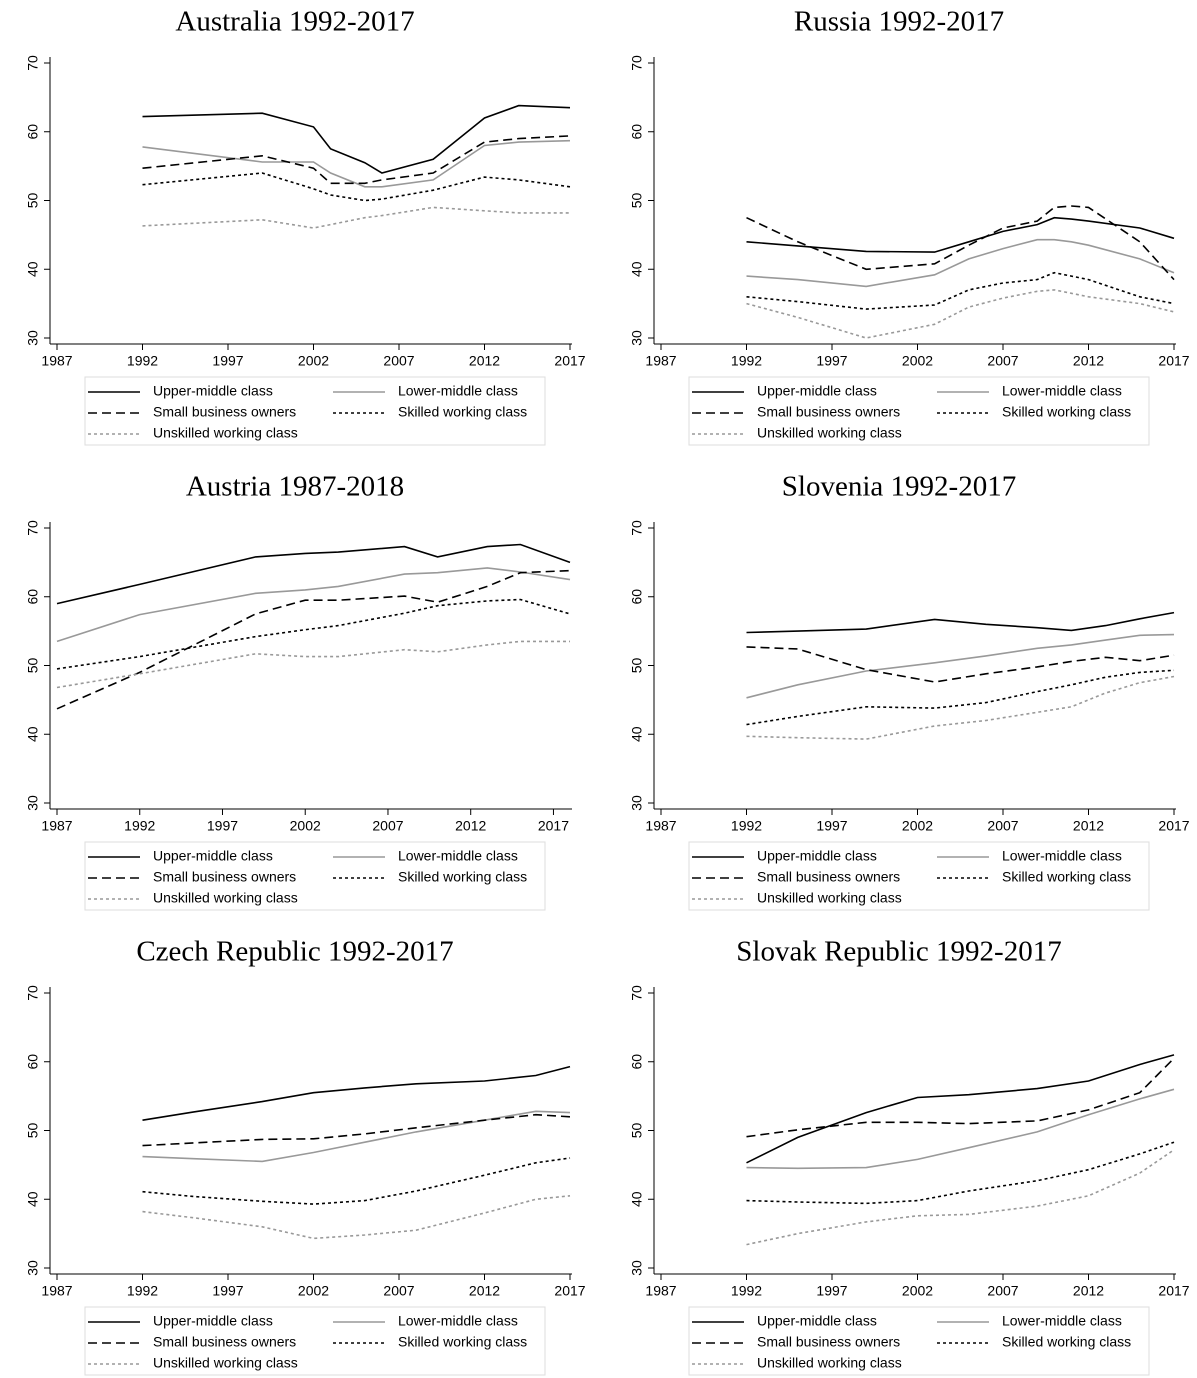  Describe the element at coordinates (898, 952) in the screenshot. I see `chart-title: Slovak Republic 1992-2017` at that location.